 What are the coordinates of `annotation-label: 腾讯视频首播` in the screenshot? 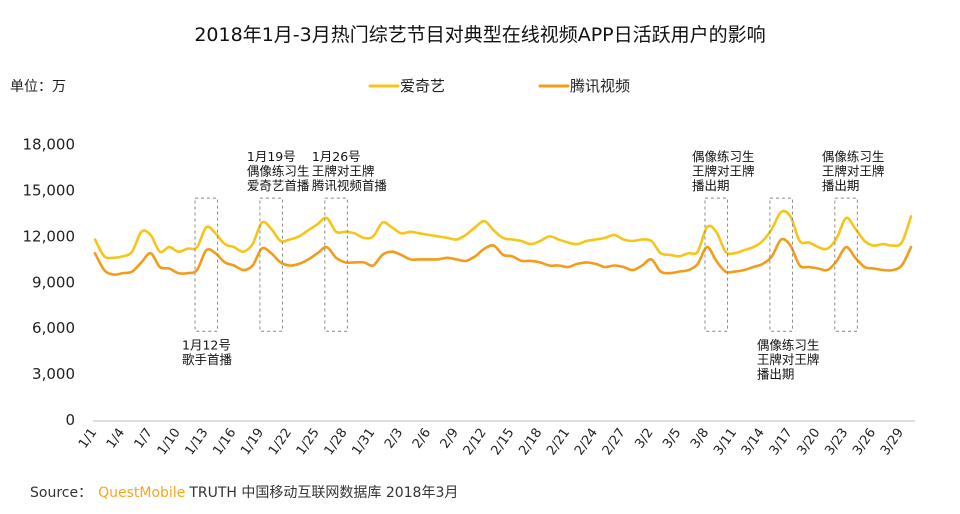 It's located at (350, 185).